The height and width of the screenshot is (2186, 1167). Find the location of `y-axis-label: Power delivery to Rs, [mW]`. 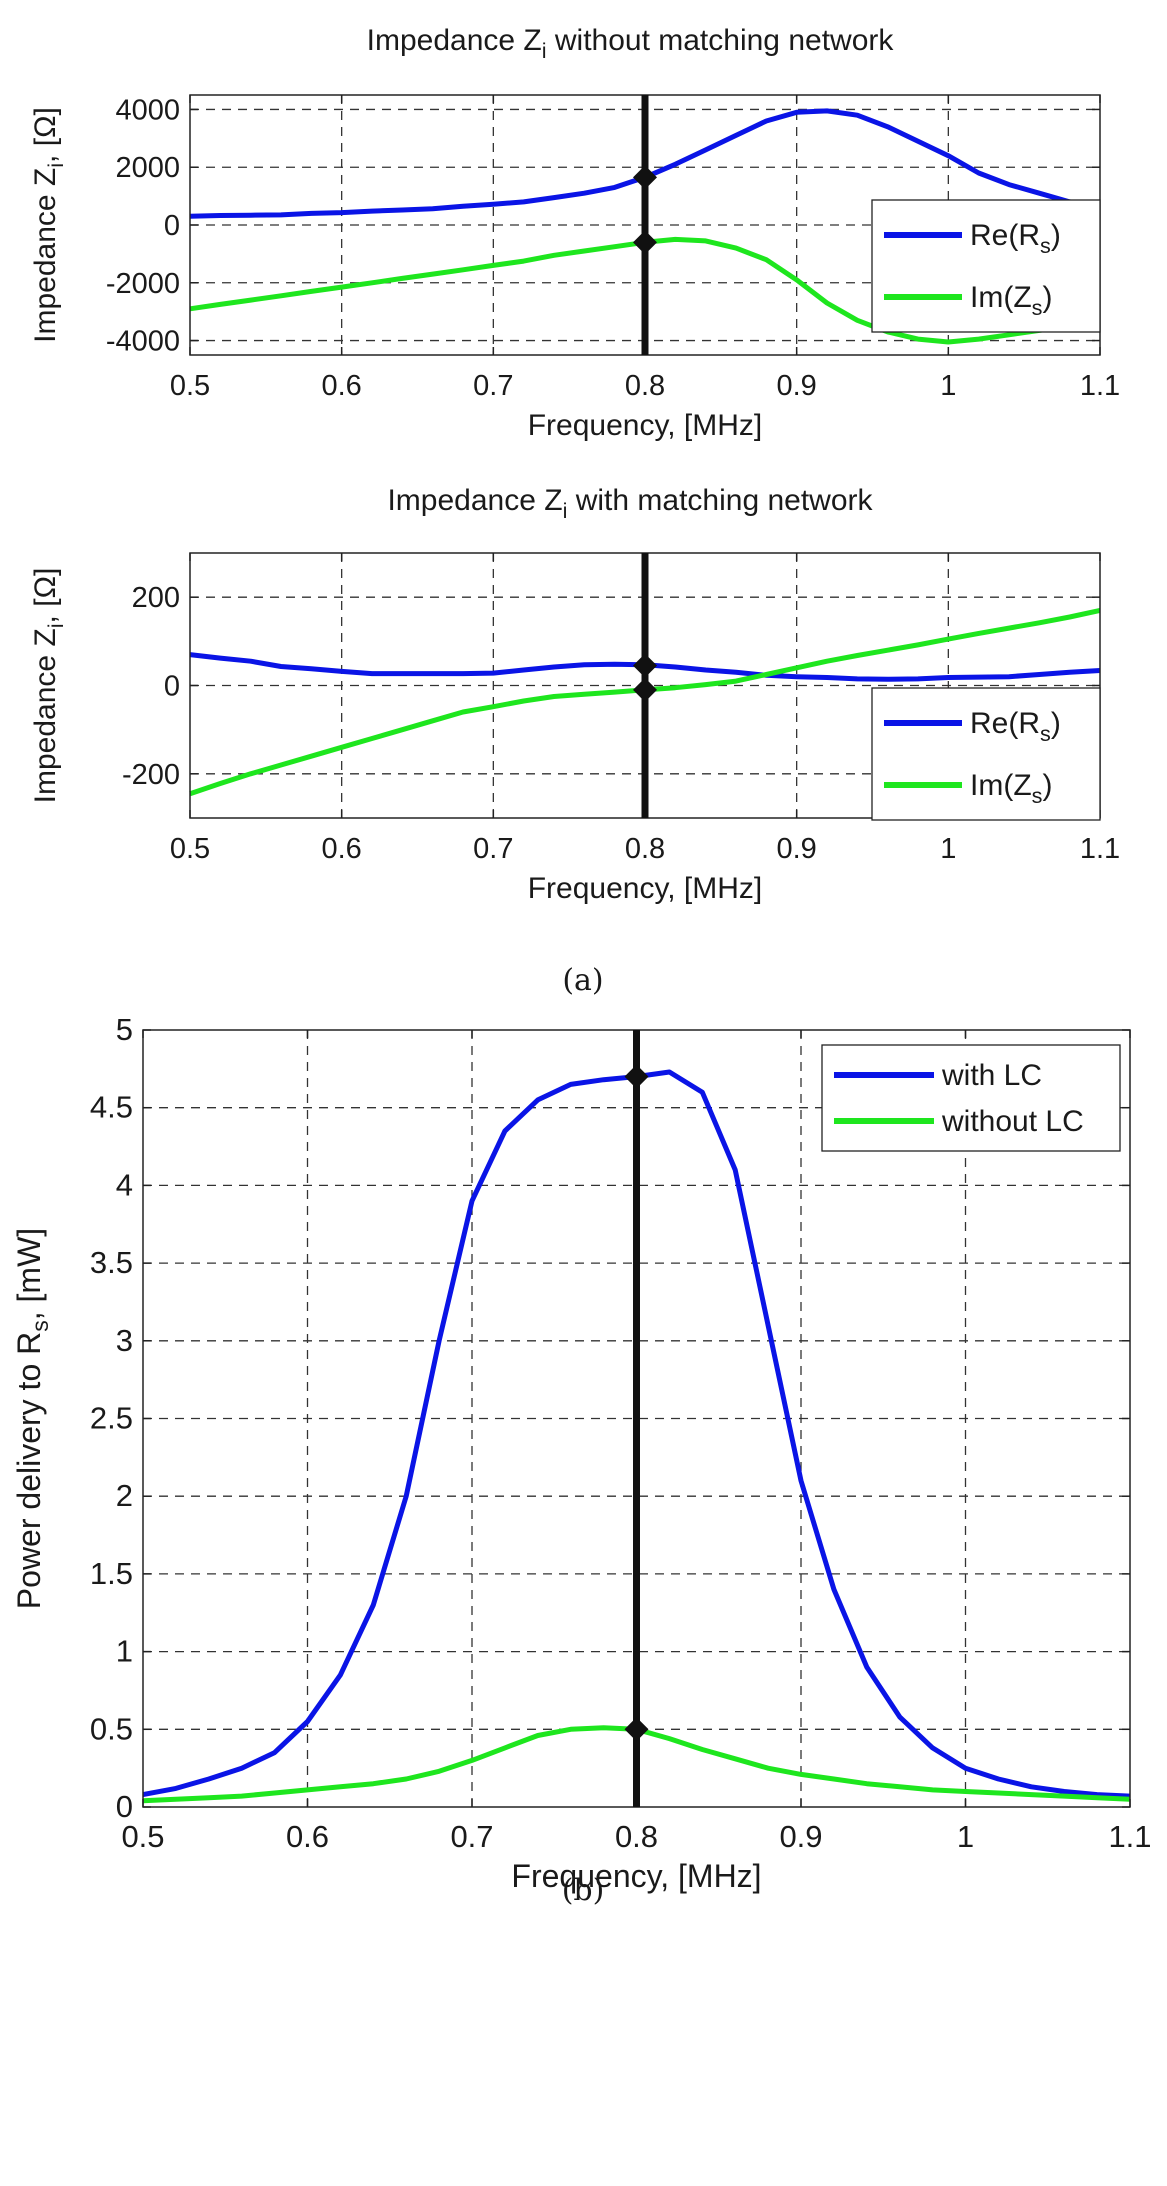

y-axis-label: Power delivery to Rs, [mW] is located at coordinates (32, 1418).